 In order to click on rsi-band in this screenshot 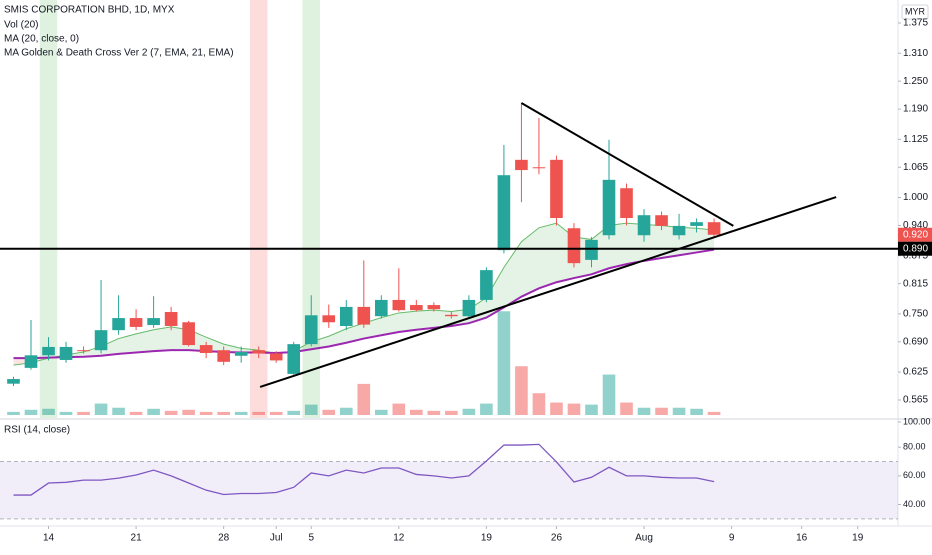, I will do `click(449, 490)`.